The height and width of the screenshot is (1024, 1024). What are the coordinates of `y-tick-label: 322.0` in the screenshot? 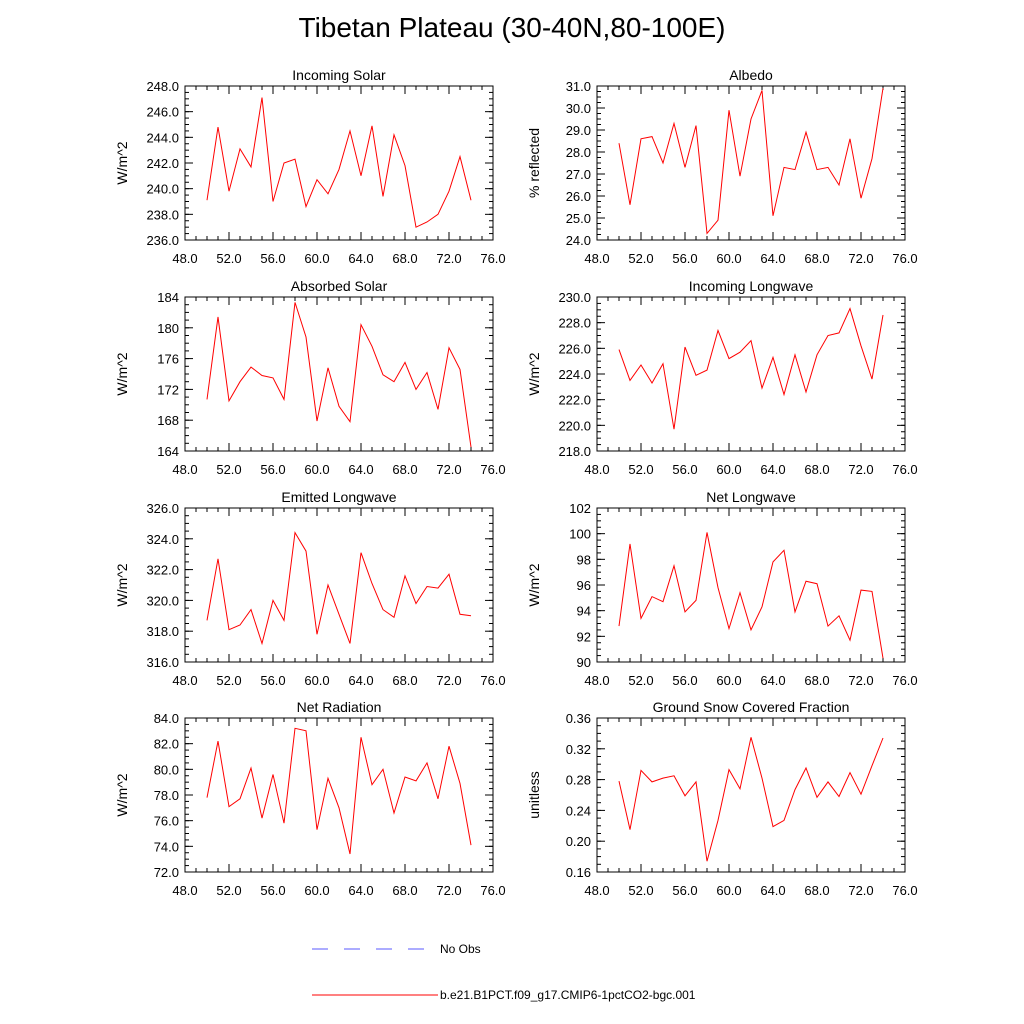 It's located at (162, 570).